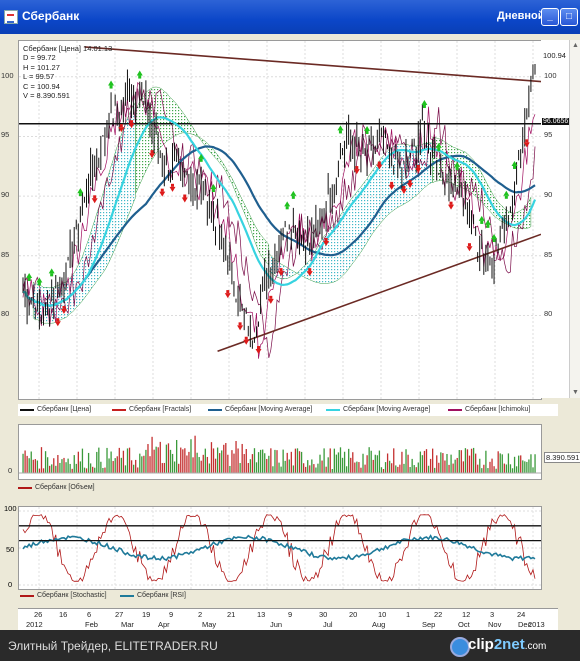 This screenshot has width=580, height=661. I want to click on clip2net-logo: clip2net.com, so click(507, 644).